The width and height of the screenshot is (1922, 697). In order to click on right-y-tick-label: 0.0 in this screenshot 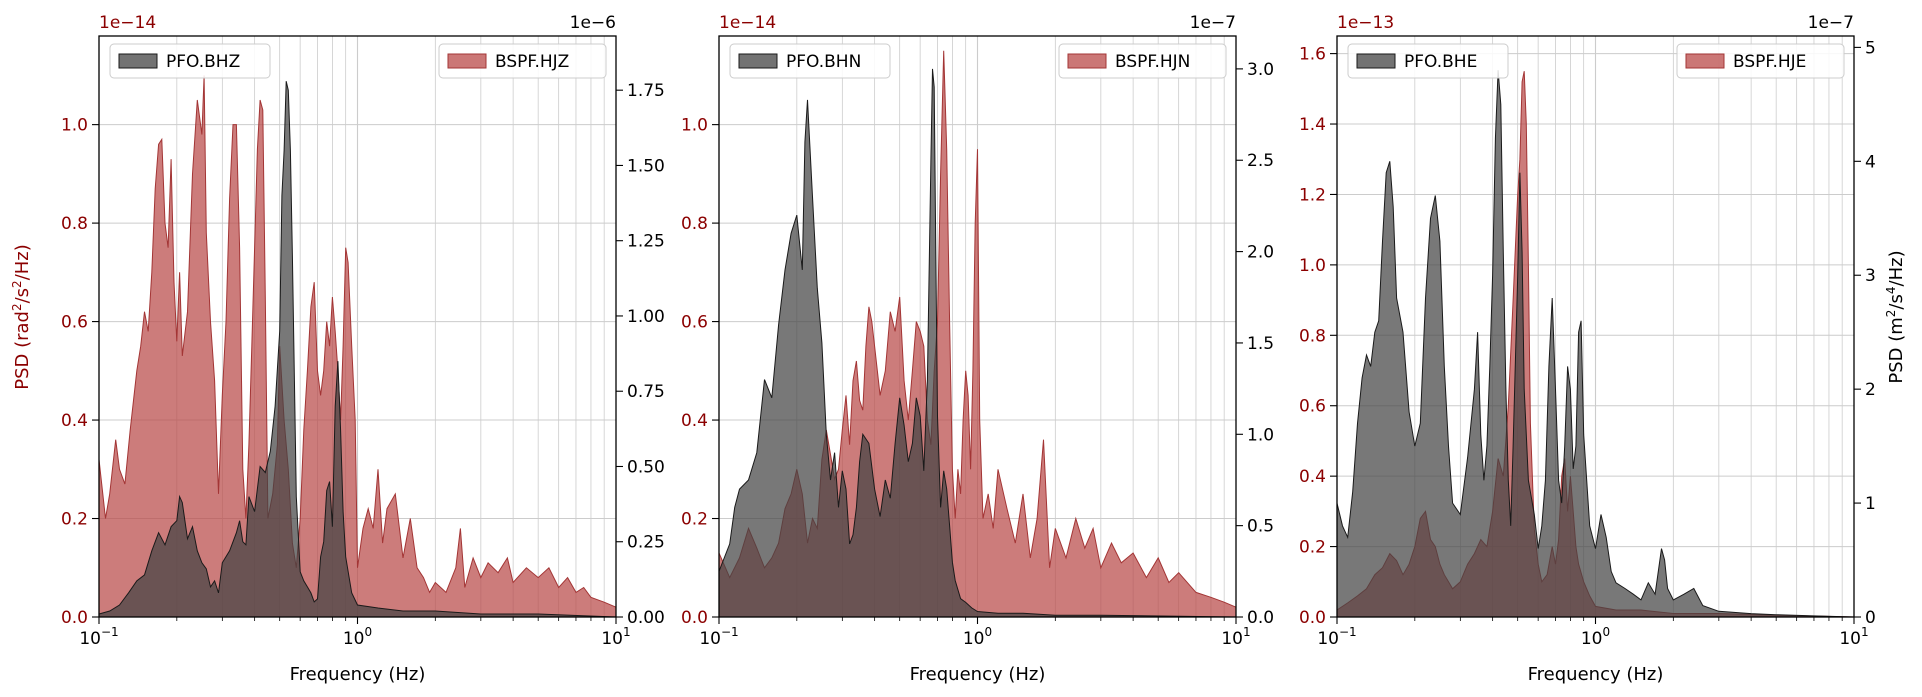, I will do `click(1260, 618)`.